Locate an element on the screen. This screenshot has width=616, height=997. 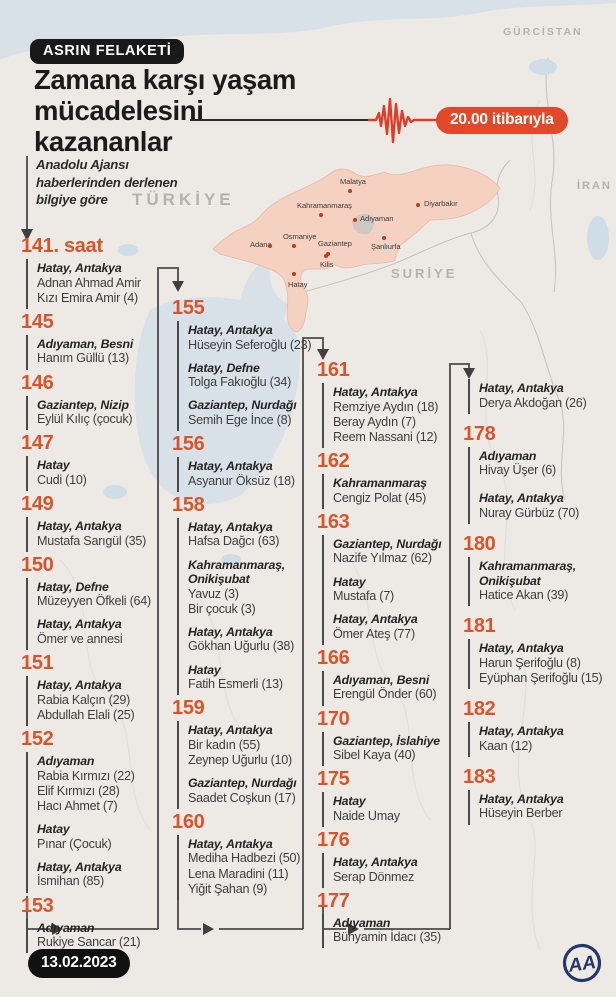
hour-label: 162 is located at coordinates (333, 461).